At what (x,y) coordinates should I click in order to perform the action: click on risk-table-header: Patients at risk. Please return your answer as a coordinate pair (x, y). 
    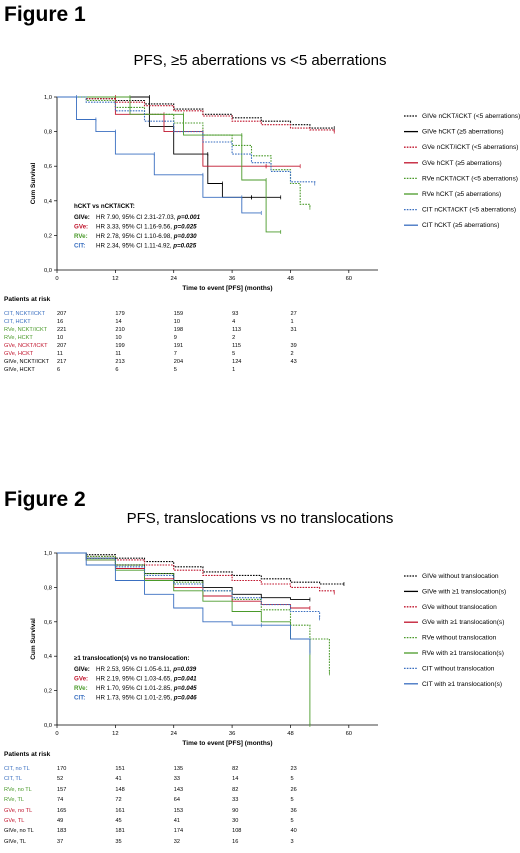
    Looking at the image, I should click on (27, 754).